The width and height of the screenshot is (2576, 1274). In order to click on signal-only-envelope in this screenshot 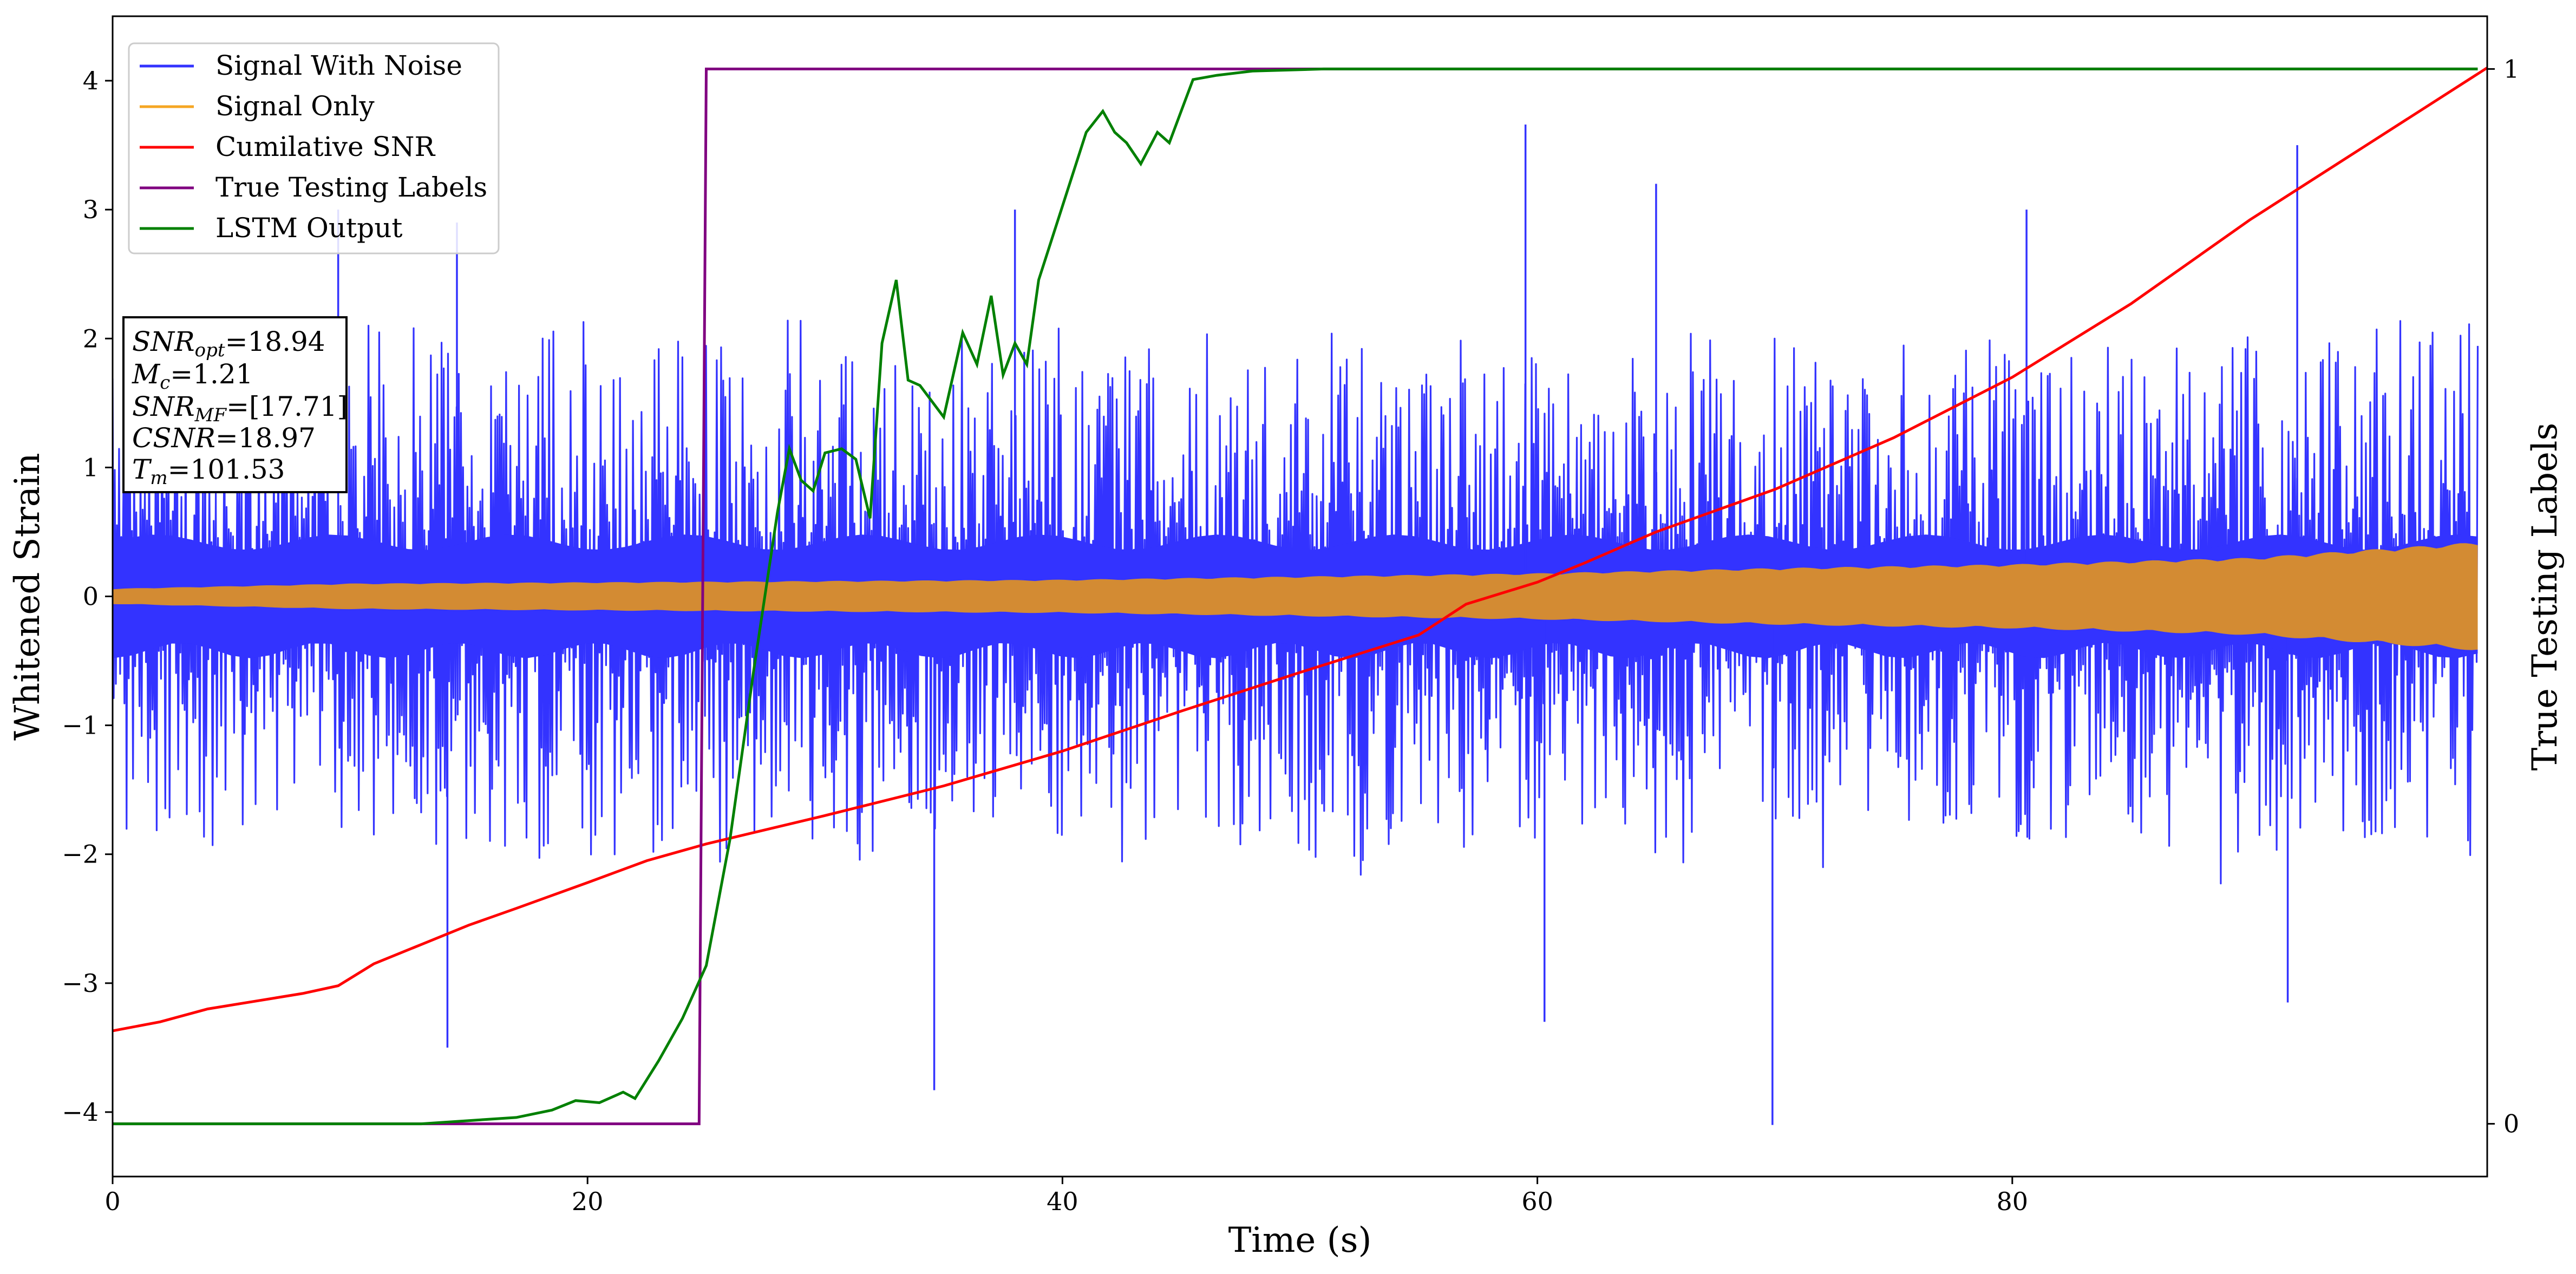, I will do `click(1295, 596)`.